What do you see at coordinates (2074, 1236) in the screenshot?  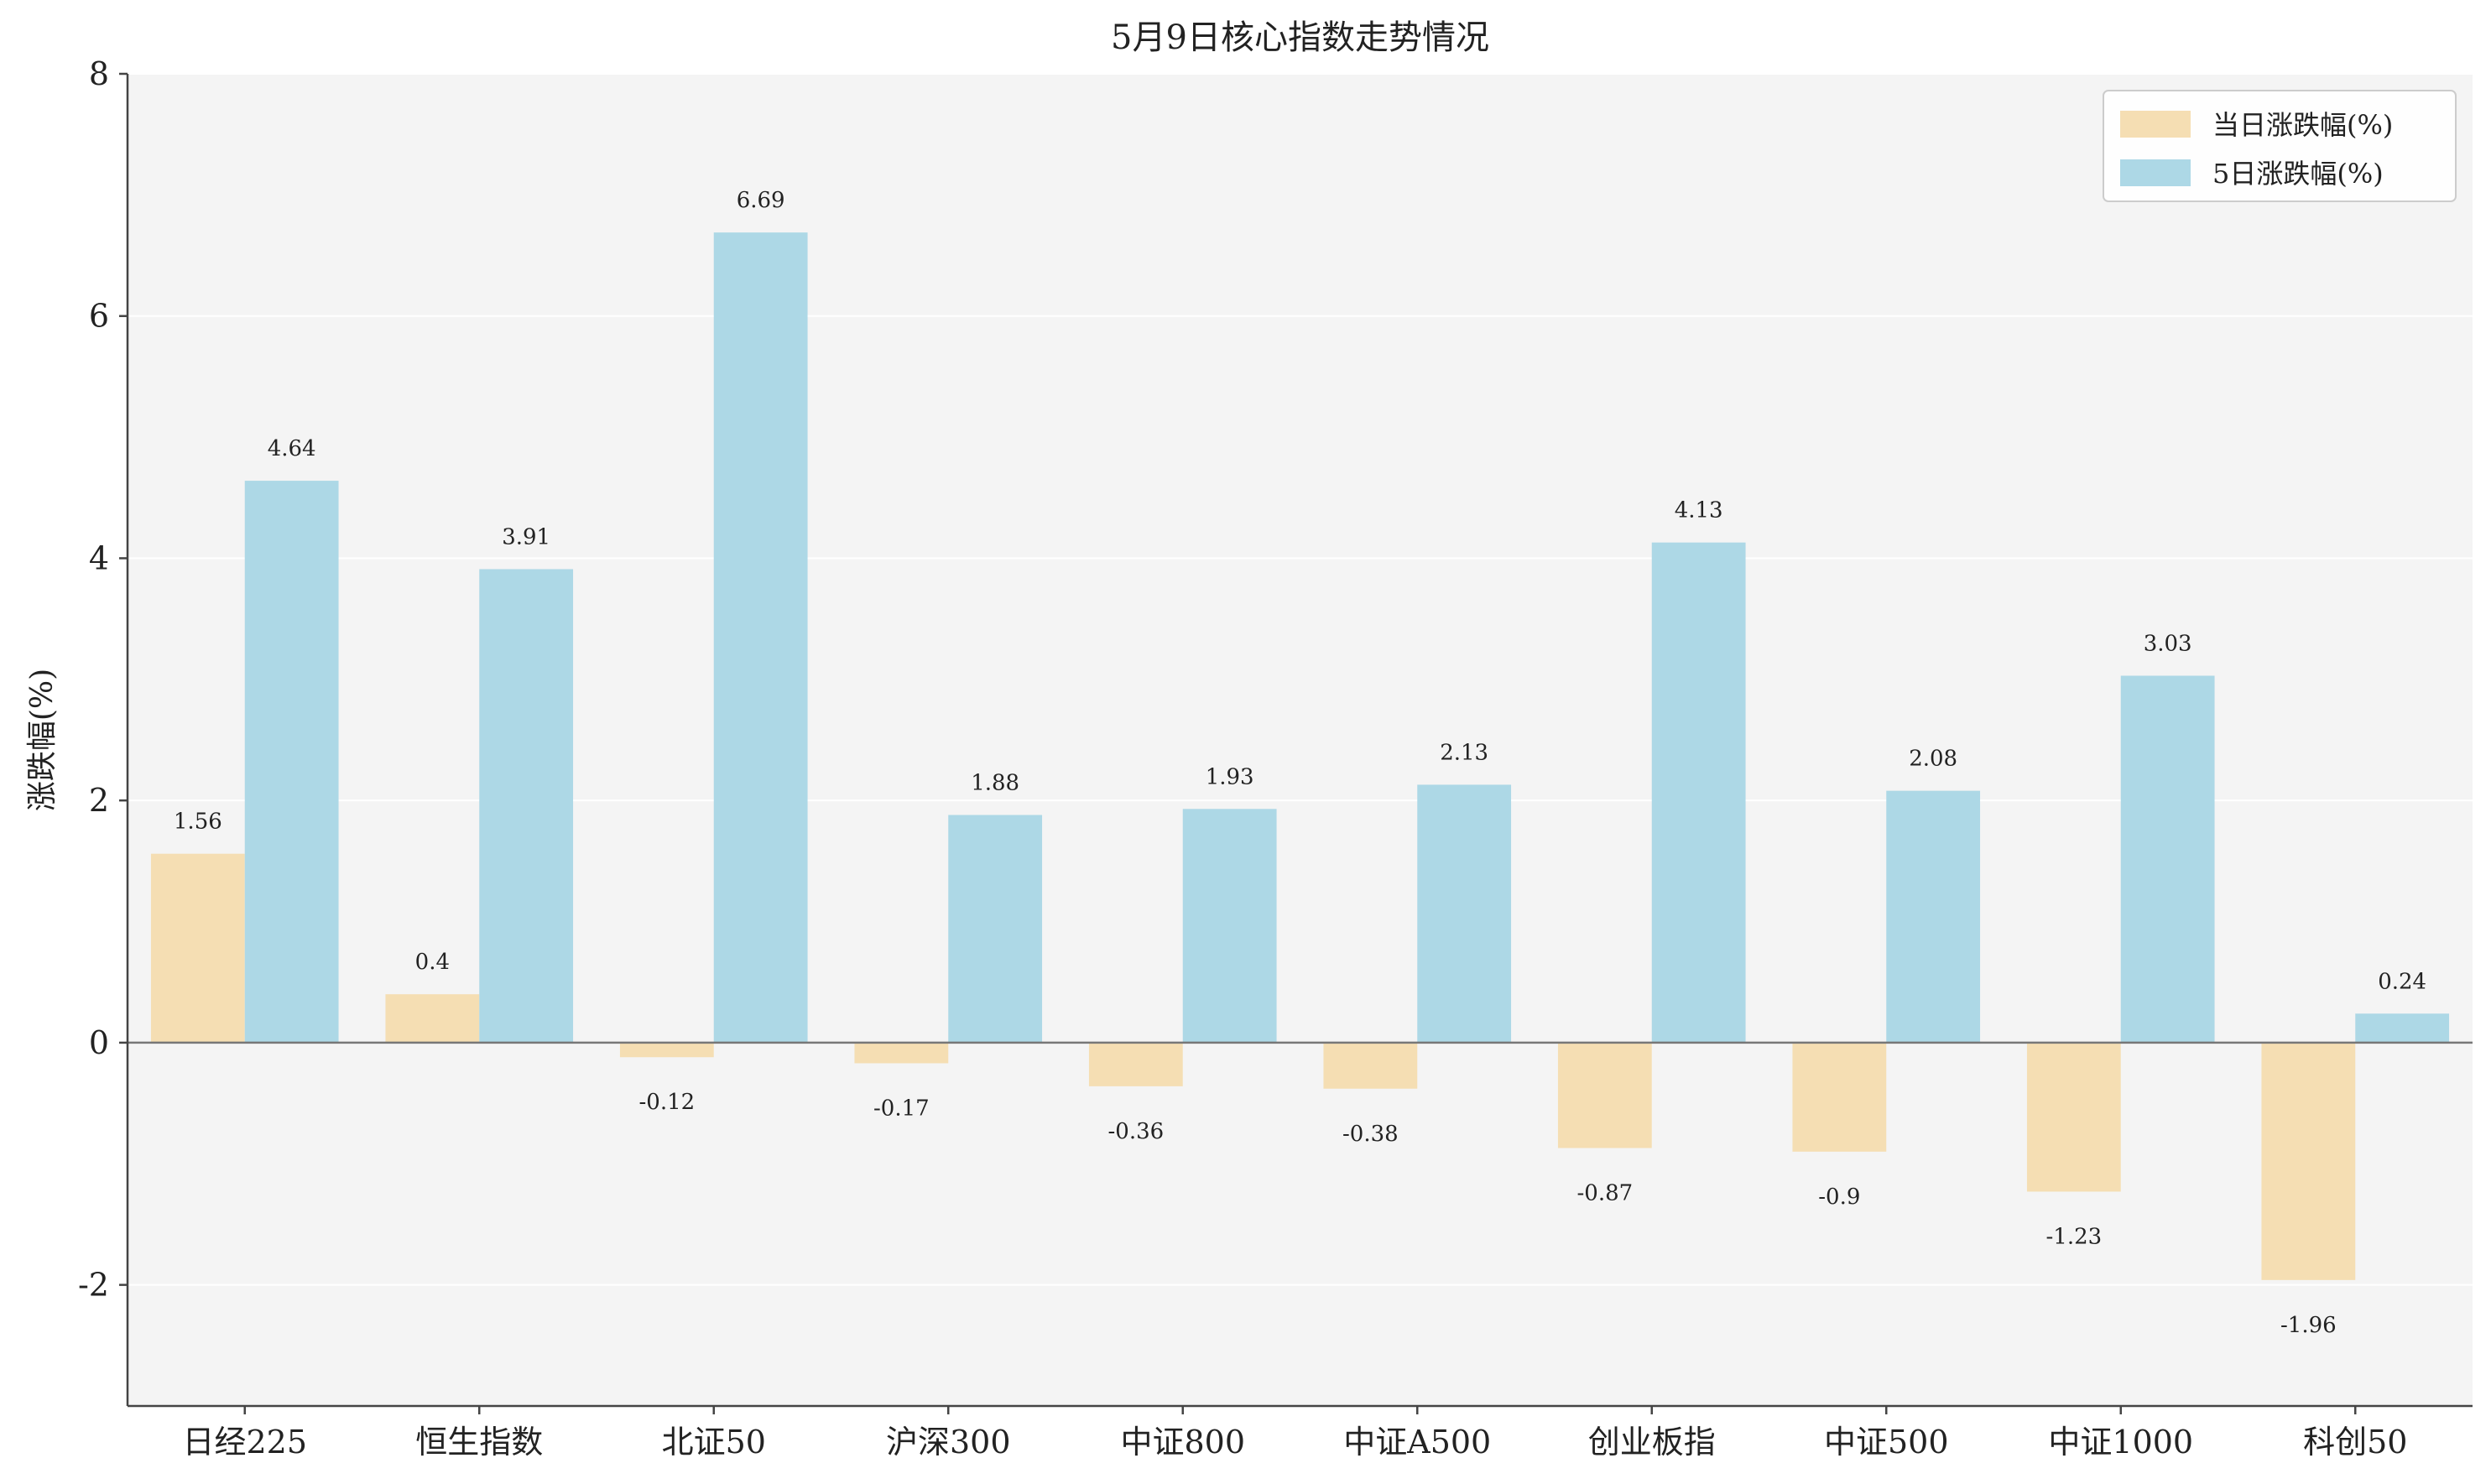 I see `data-label: -1.23` at bounding box center [2074, 1236].